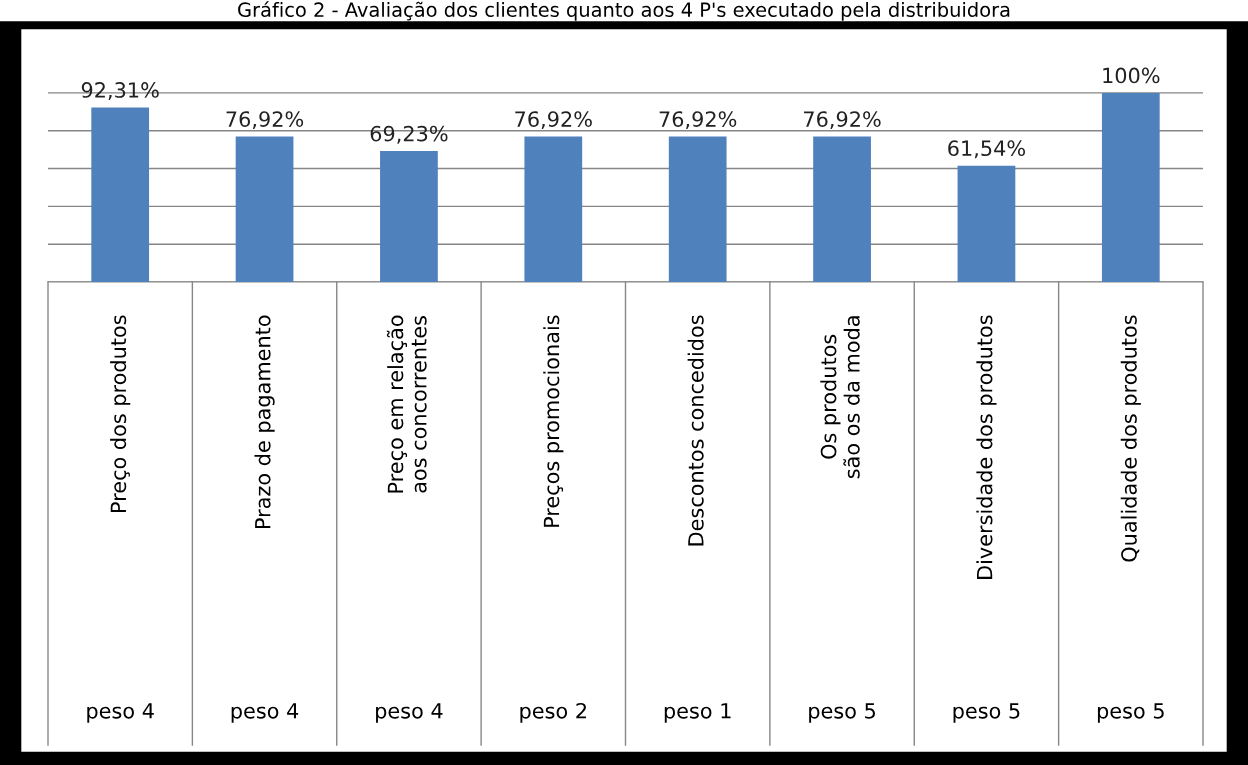 This screenshot has height=765, width=1248. Describe the element at coordinates (409, 134) in the screenshot. I see `data-label: 69,23%` at that location.